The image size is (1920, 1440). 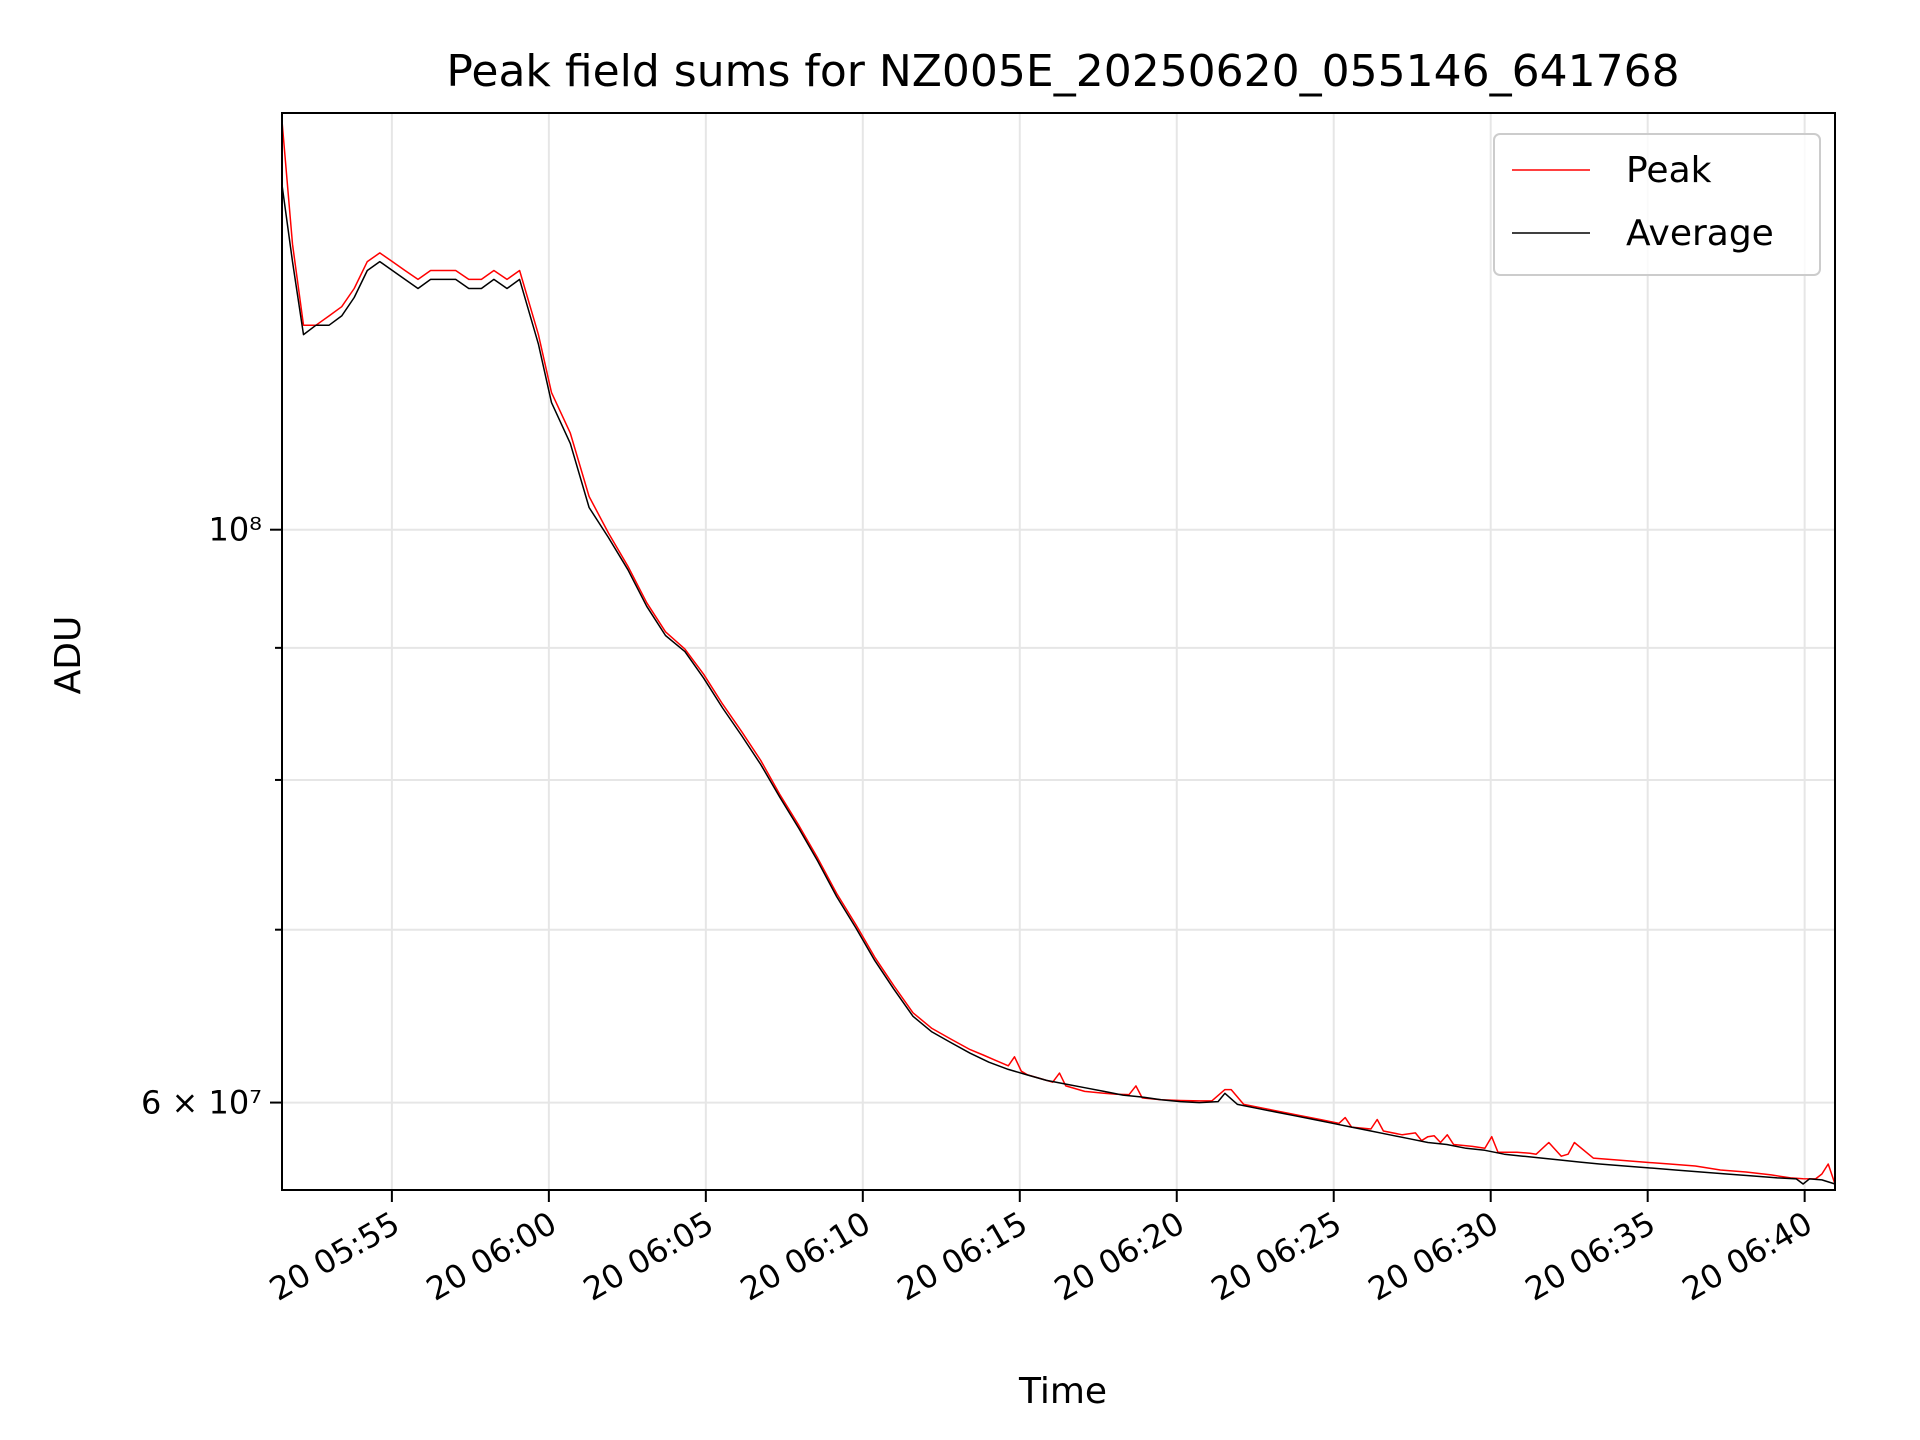 What do you see at coordinates (491, 1256) in the screenshot?
I see `x-tick-label: 20 06:00` at bounding box center [491, 1256].